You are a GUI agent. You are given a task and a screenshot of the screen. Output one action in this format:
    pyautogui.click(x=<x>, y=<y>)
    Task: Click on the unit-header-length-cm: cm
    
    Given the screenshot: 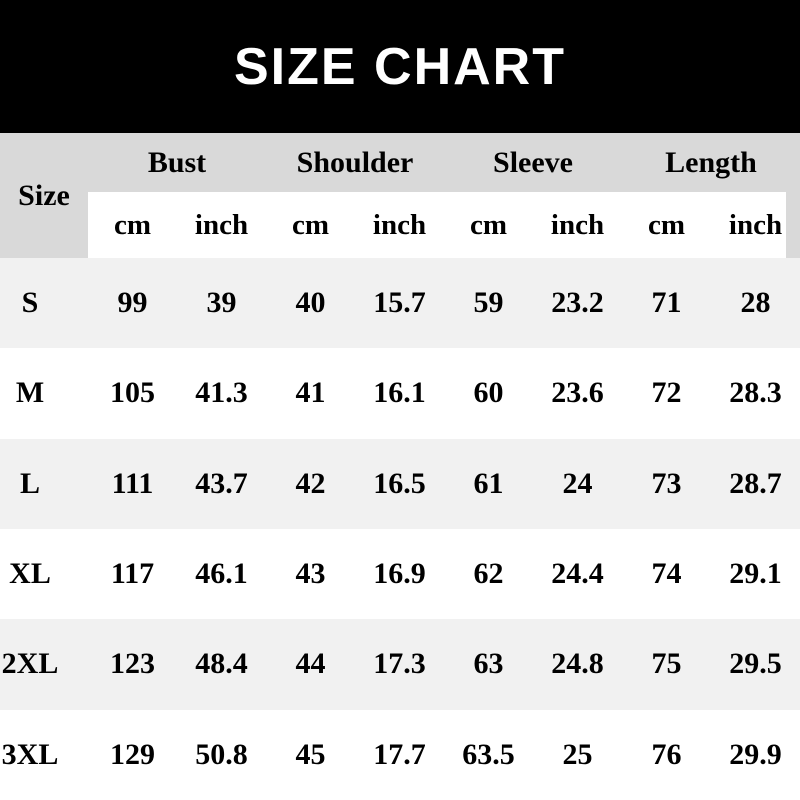 What is the action you would take?
    pyautogui.click(x=666, y=224)
    